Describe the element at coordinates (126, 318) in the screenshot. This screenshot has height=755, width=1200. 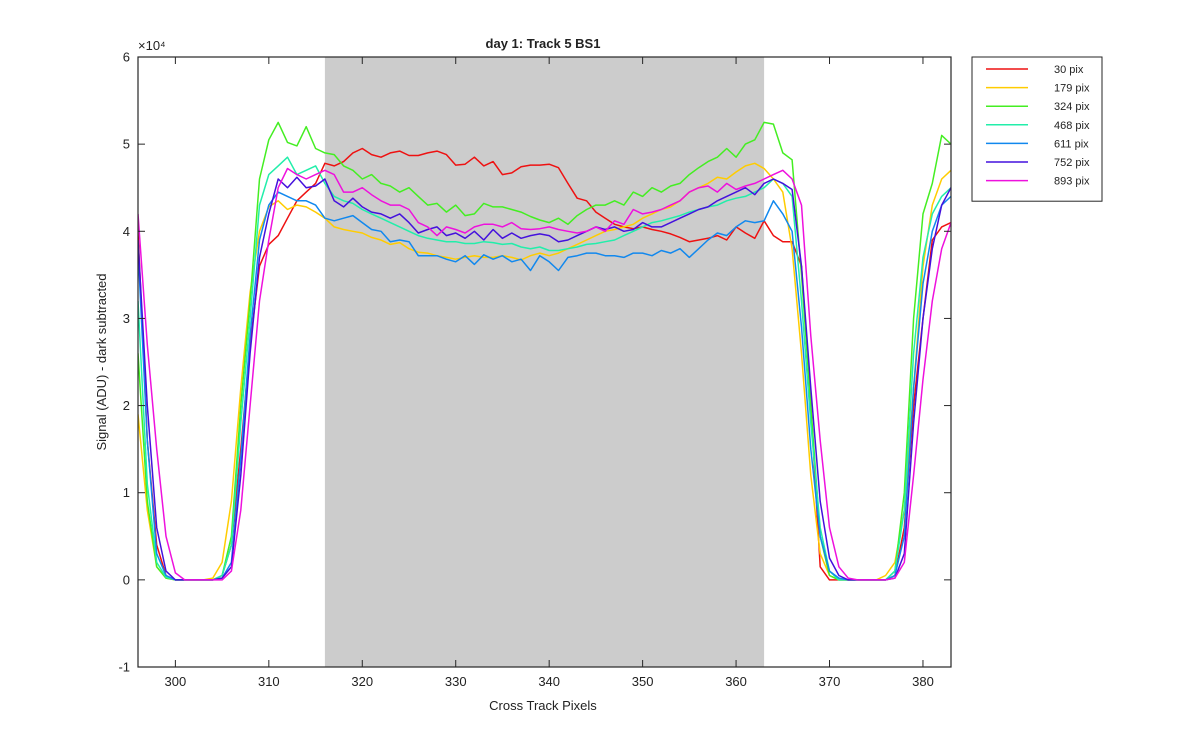
I see `y-tick-label: 3` at that location.